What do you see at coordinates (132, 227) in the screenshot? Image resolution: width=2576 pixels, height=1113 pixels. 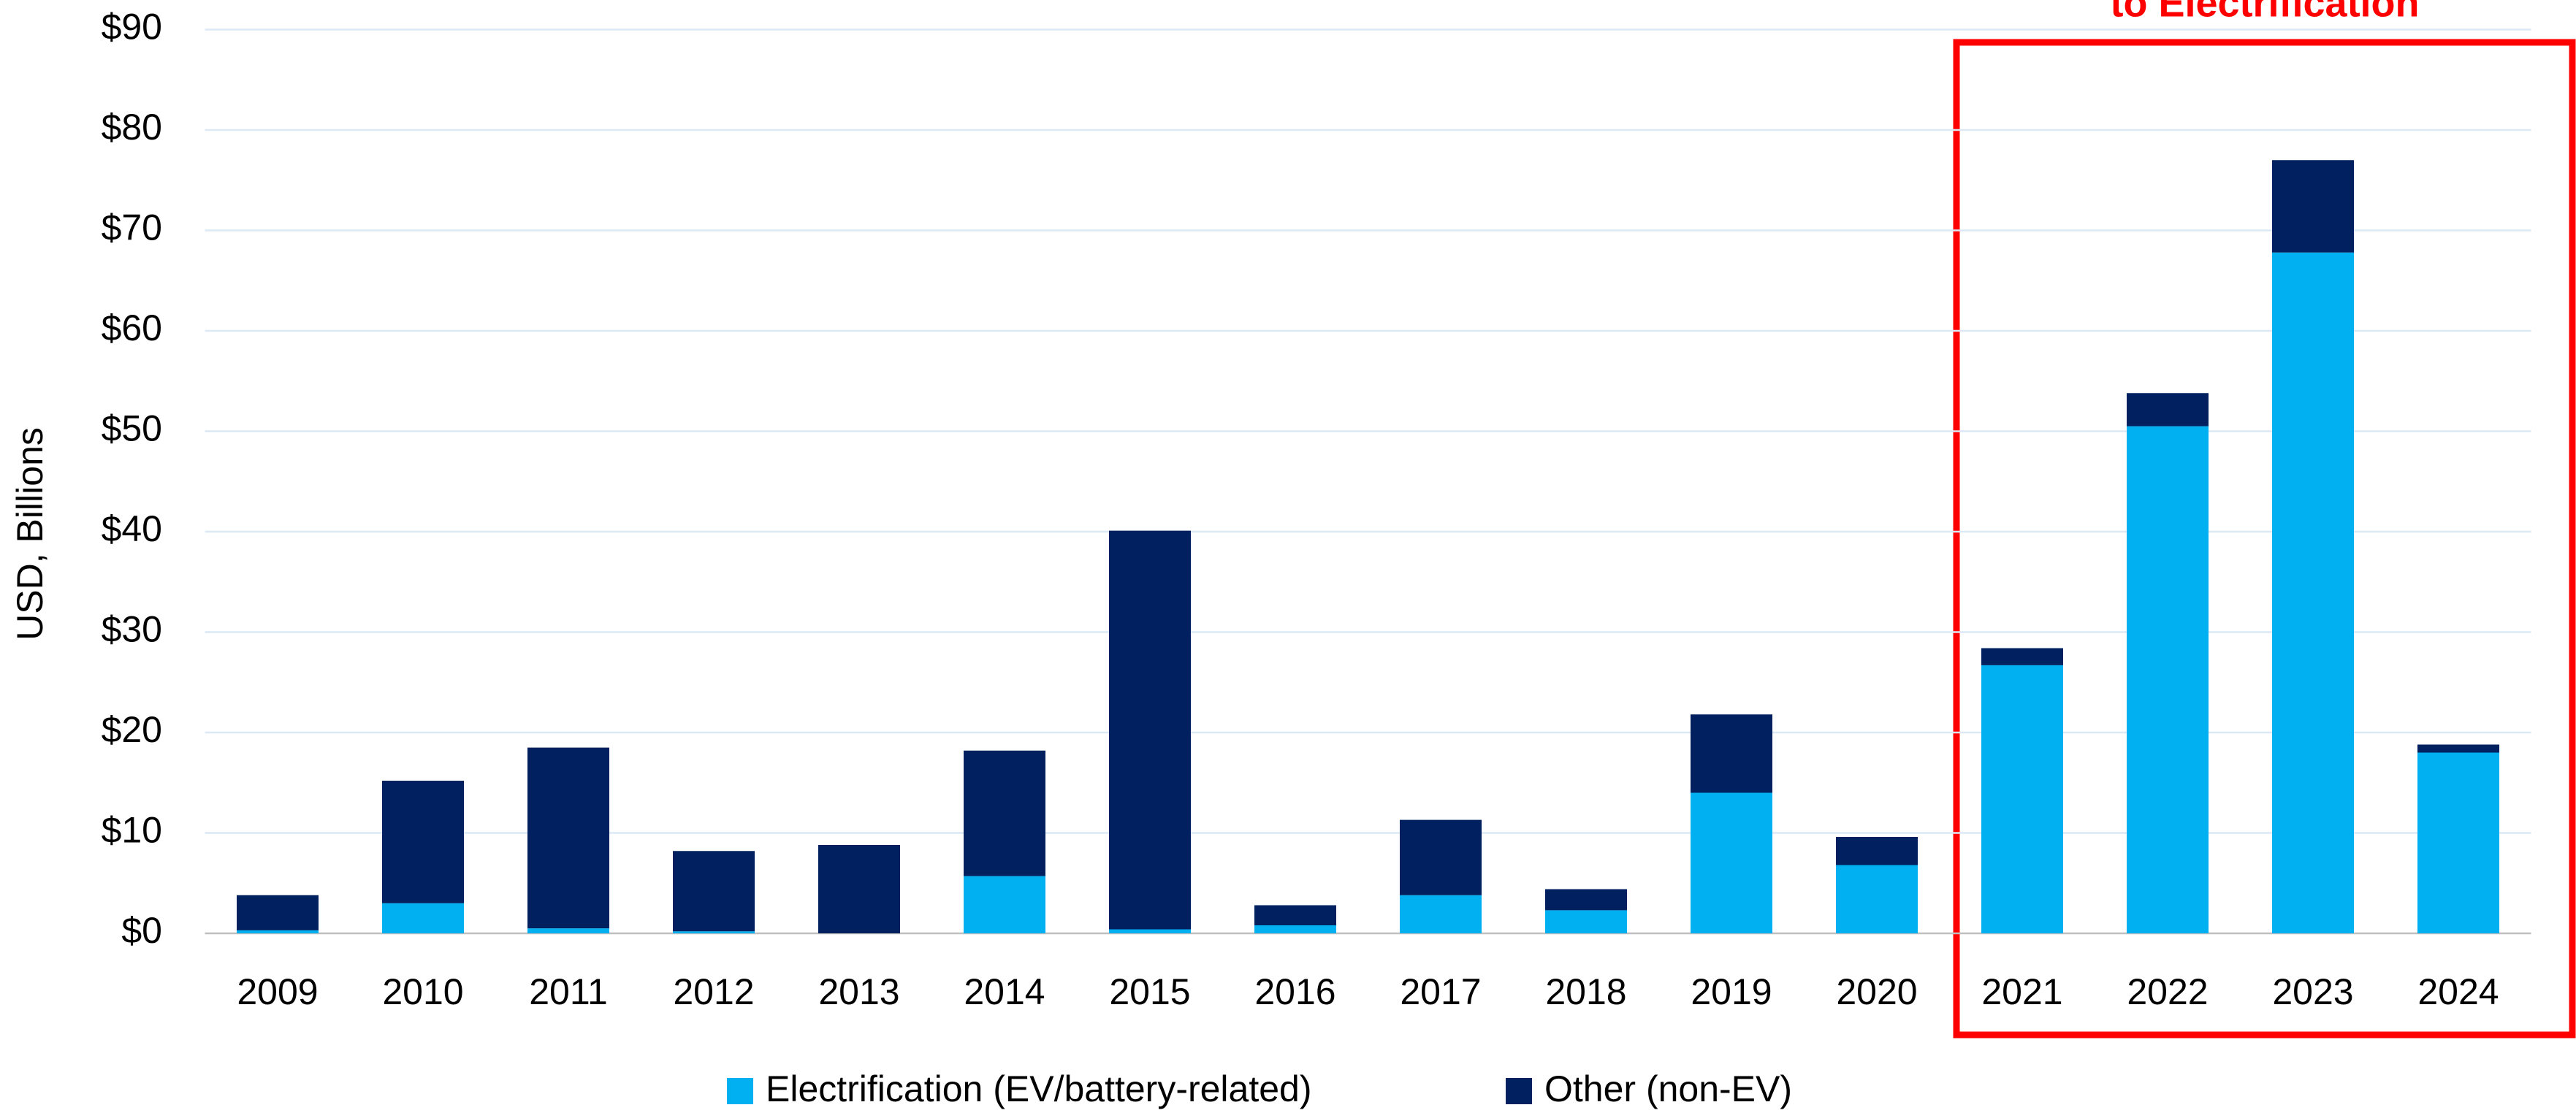 I see `y-tick-label: $70` at bounding box center [132, 227].